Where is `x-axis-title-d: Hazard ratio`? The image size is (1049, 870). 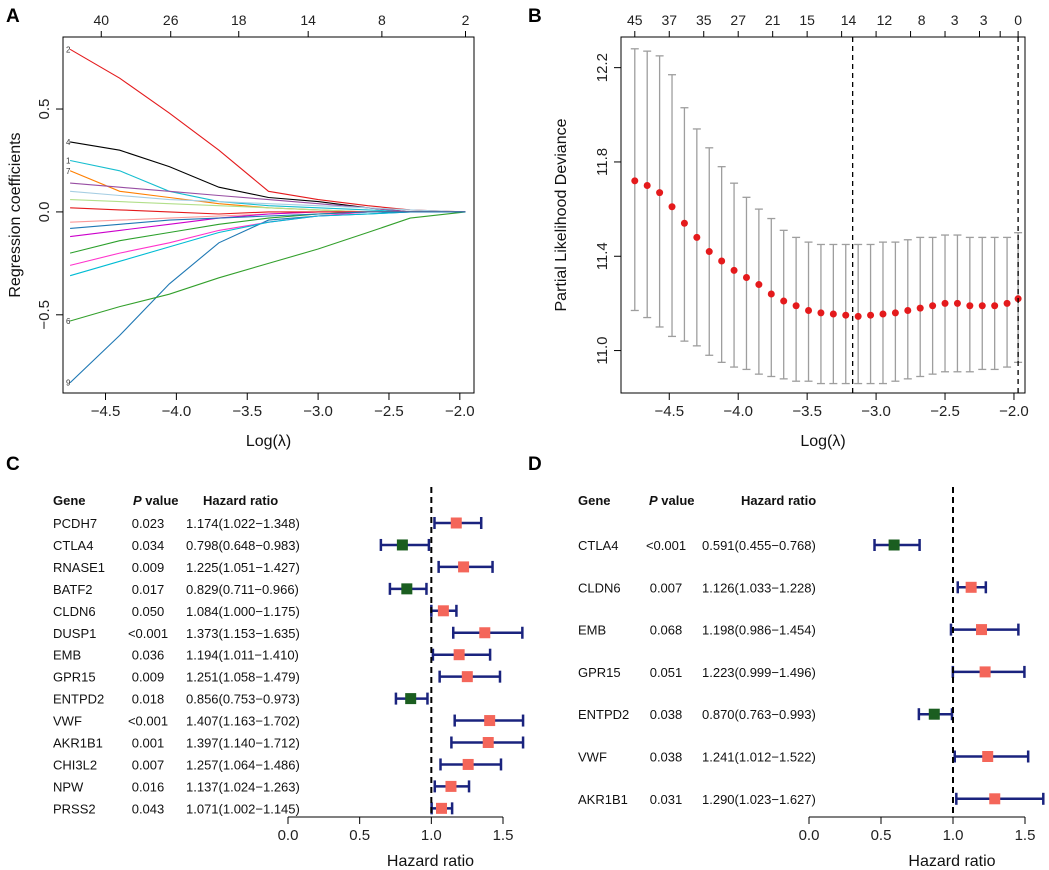
x-axis-title-d: Hazard ratio is located at coordinates (951, 861).